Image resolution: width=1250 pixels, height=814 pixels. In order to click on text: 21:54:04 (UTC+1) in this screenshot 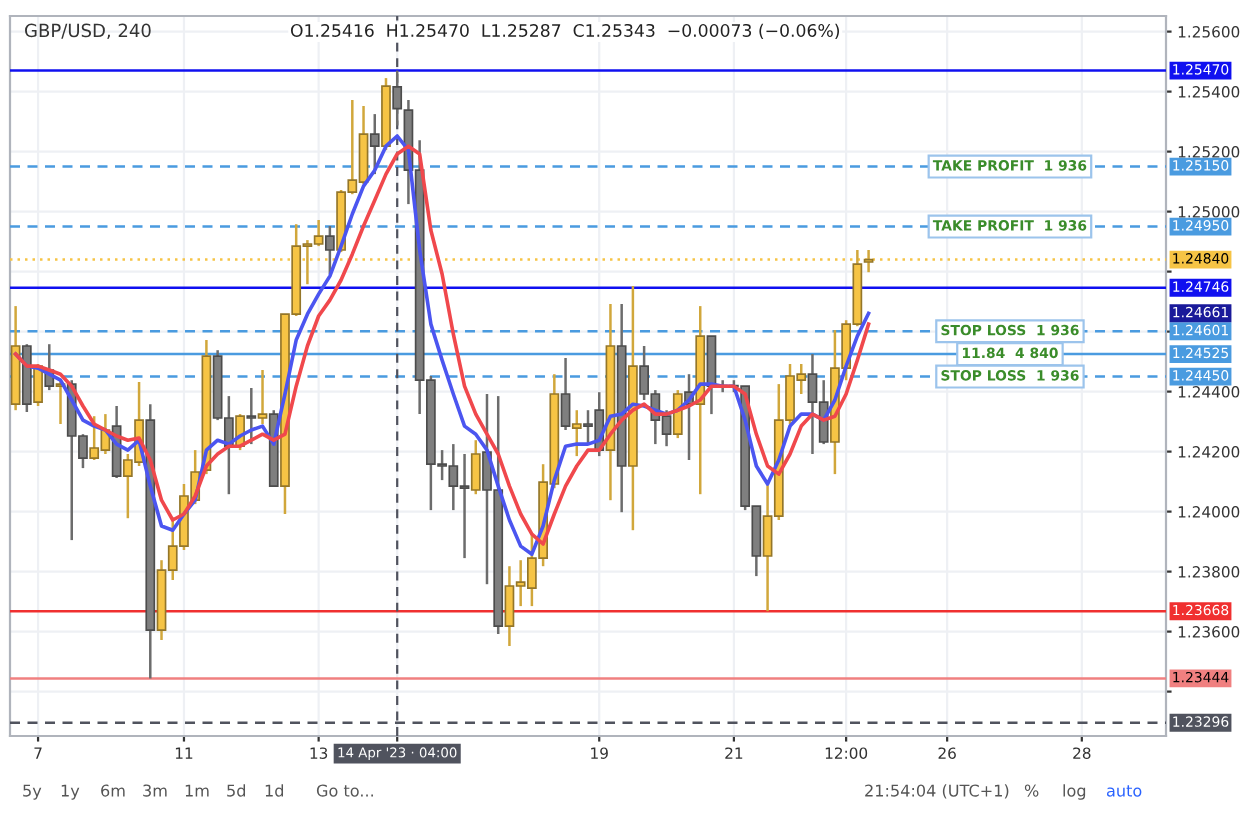, I will do `click(937, 791)`.